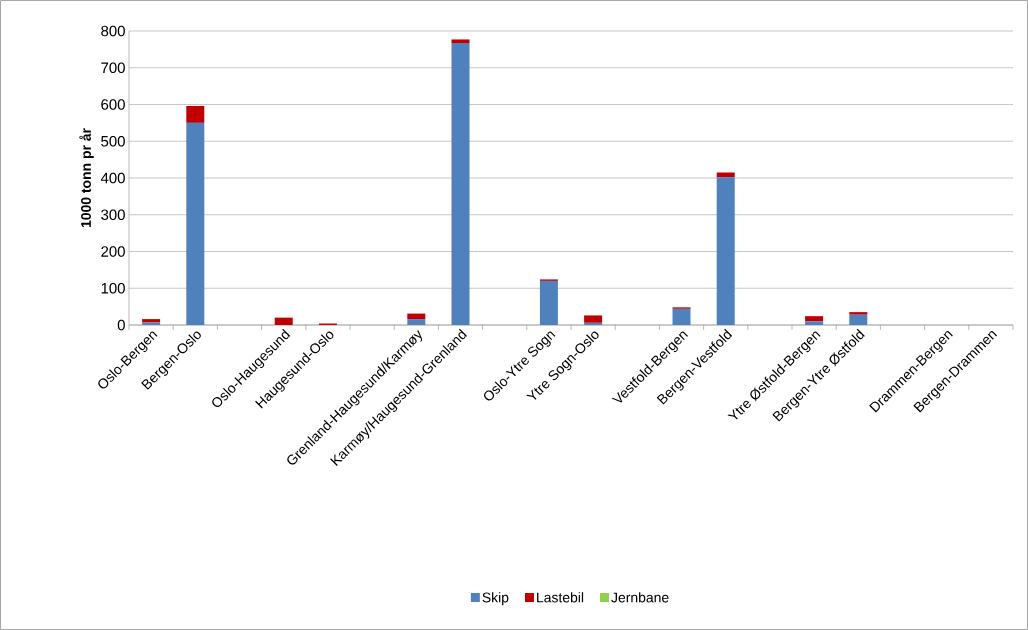  Describe the element at coordinates (640, 597) in the screenshot. I see `legend-label: Jernbane` at that location.